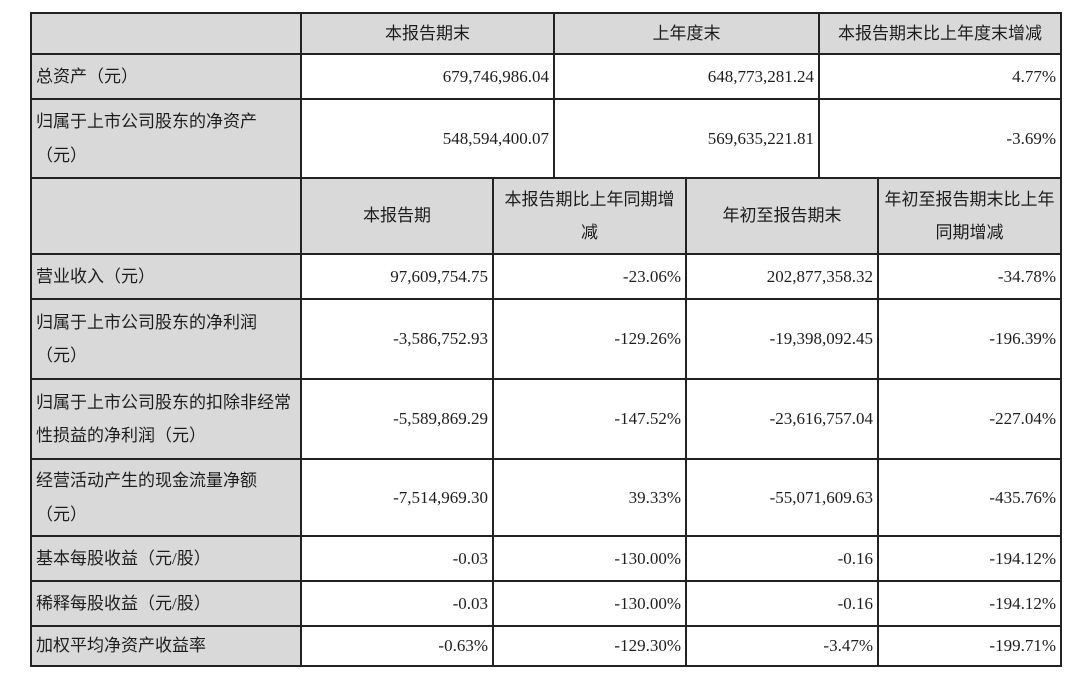  I want to click on cell-value: 39.33%, so click(589, 497).